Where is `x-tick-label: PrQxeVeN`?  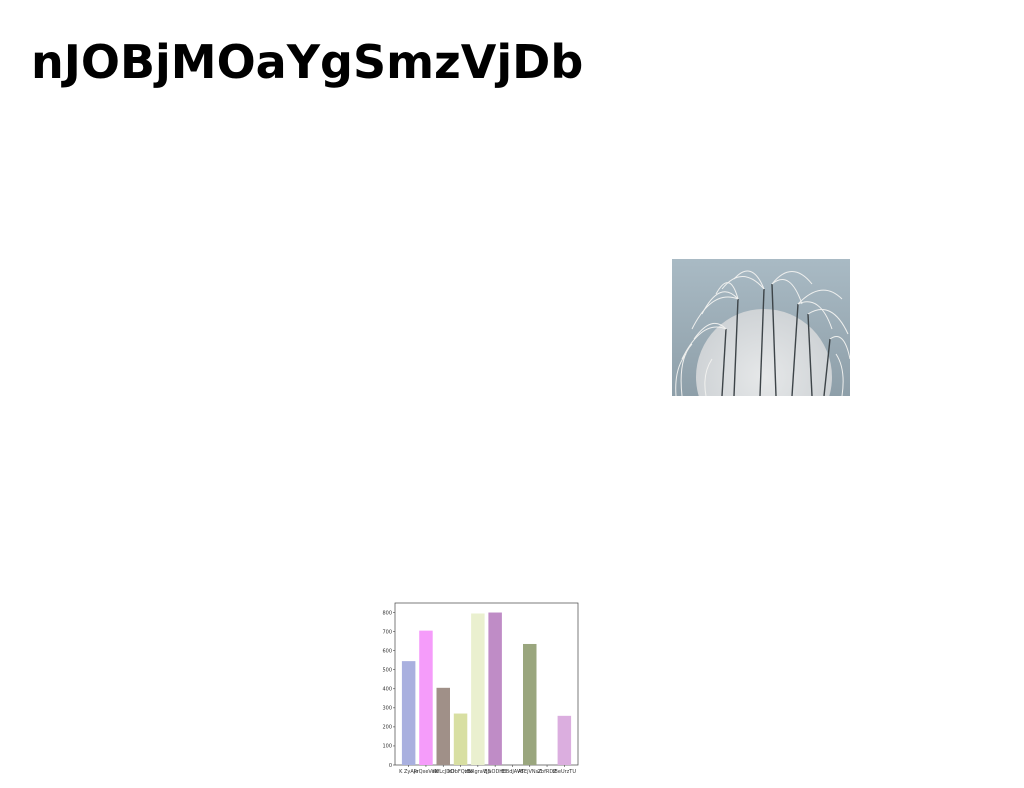
x-tick-label: PrQxeVeN is located at coordinates (426, 772).